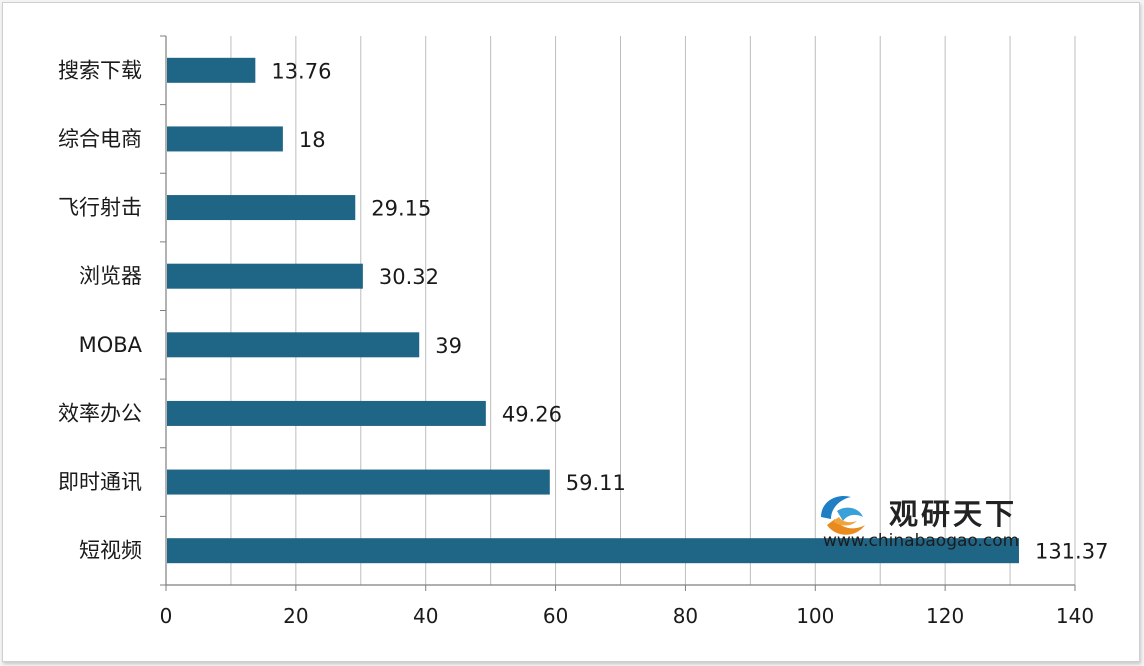 This screenshot has width=1144, height=666. I want to click on x-tick-label: 80, so click(685, 616).